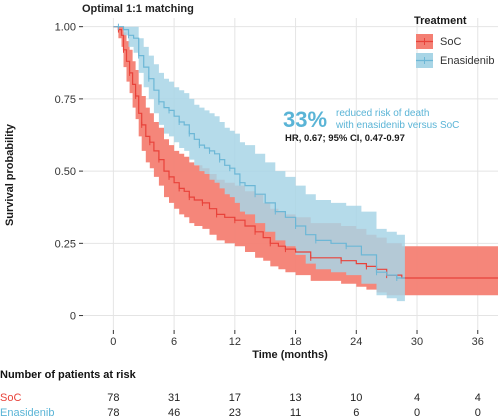 This screenshot has width=500, height=419. Describe the element at coordinates (397, 125) in the screenshot. I see `annotation-line-2: with enasidenib versus SoC` at that location.